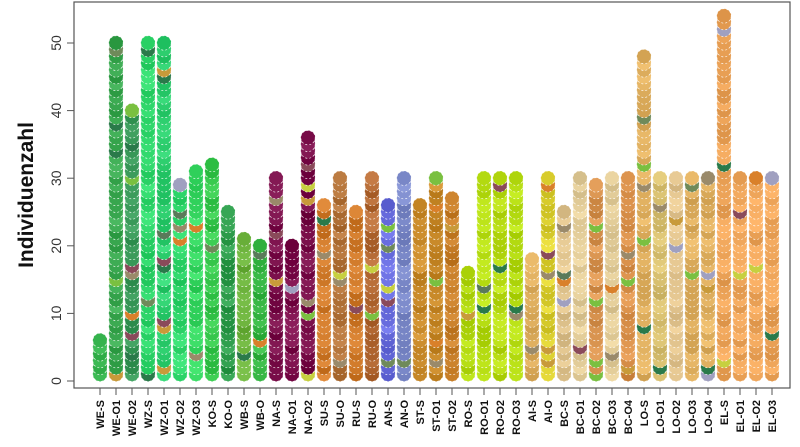  Describe the element at coordinates (628, 276) in the screenshot. I see `dot-column-BC-O4` at that location.